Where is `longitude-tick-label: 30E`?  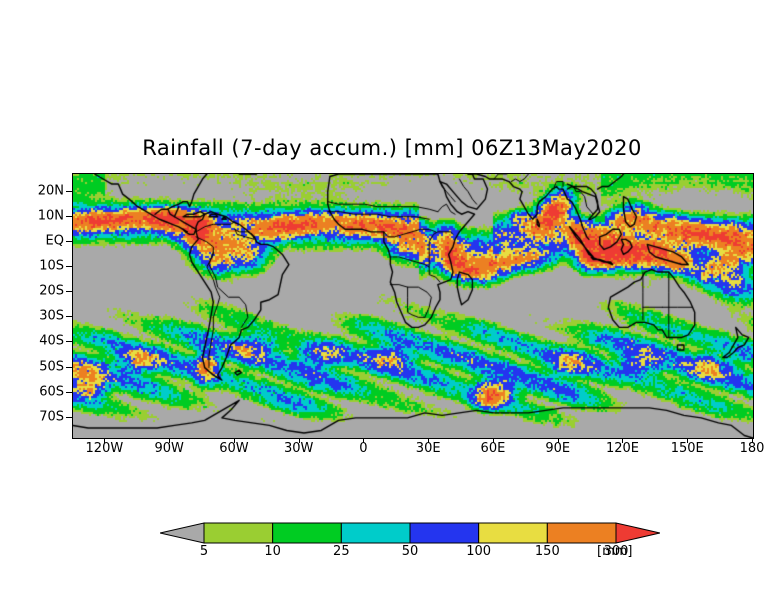
longitude-tick-label: 30E is located at coordinates (428, 448).